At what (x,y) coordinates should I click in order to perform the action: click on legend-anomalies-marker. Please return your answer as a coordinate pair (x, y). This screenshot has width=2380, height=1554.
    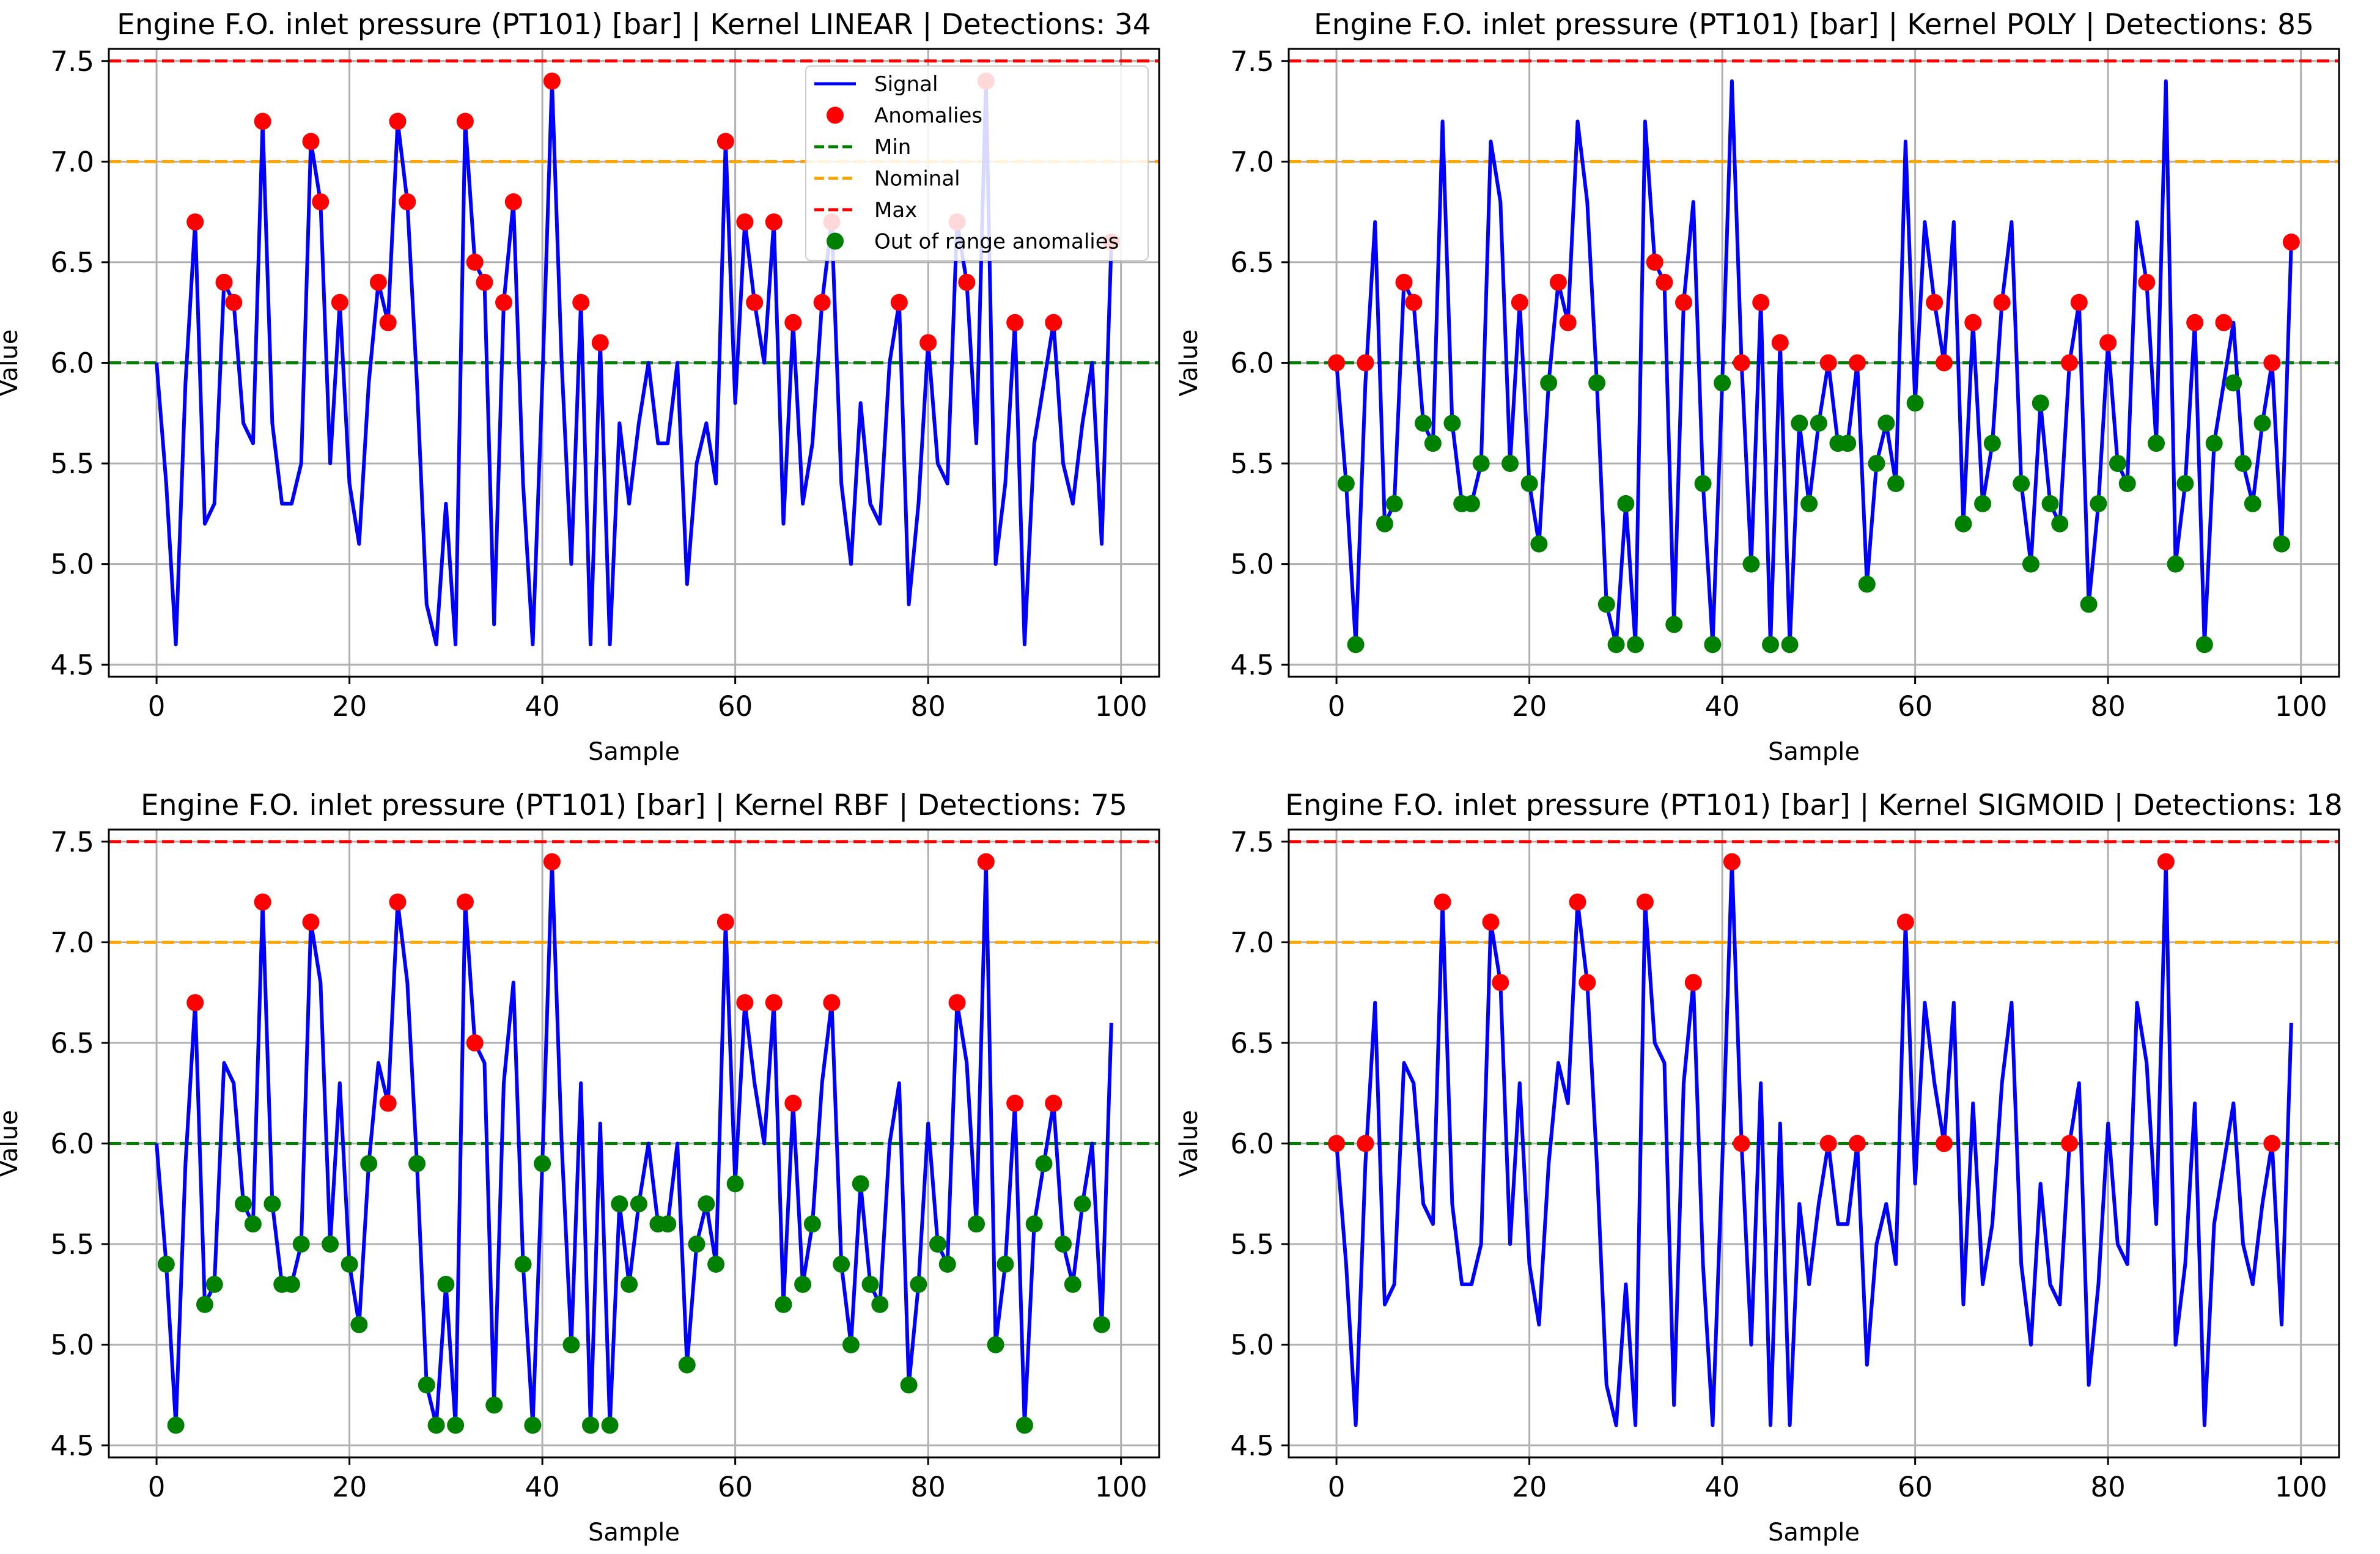
    Looking at the image, I should click on (835, 115).